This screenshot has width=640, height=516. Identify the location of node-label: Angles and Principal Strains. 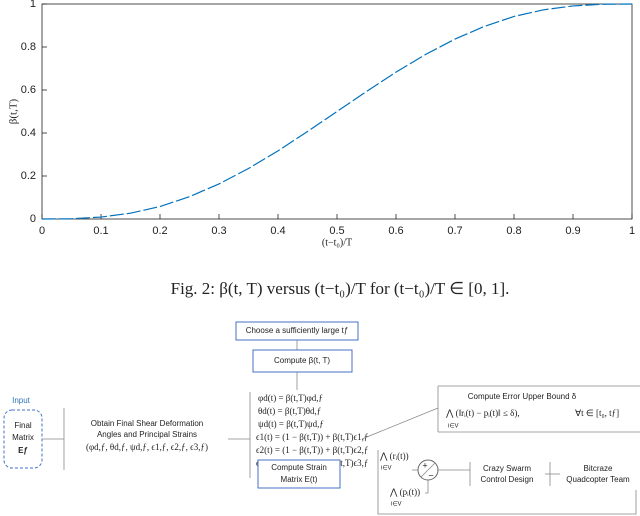
(147, 434).